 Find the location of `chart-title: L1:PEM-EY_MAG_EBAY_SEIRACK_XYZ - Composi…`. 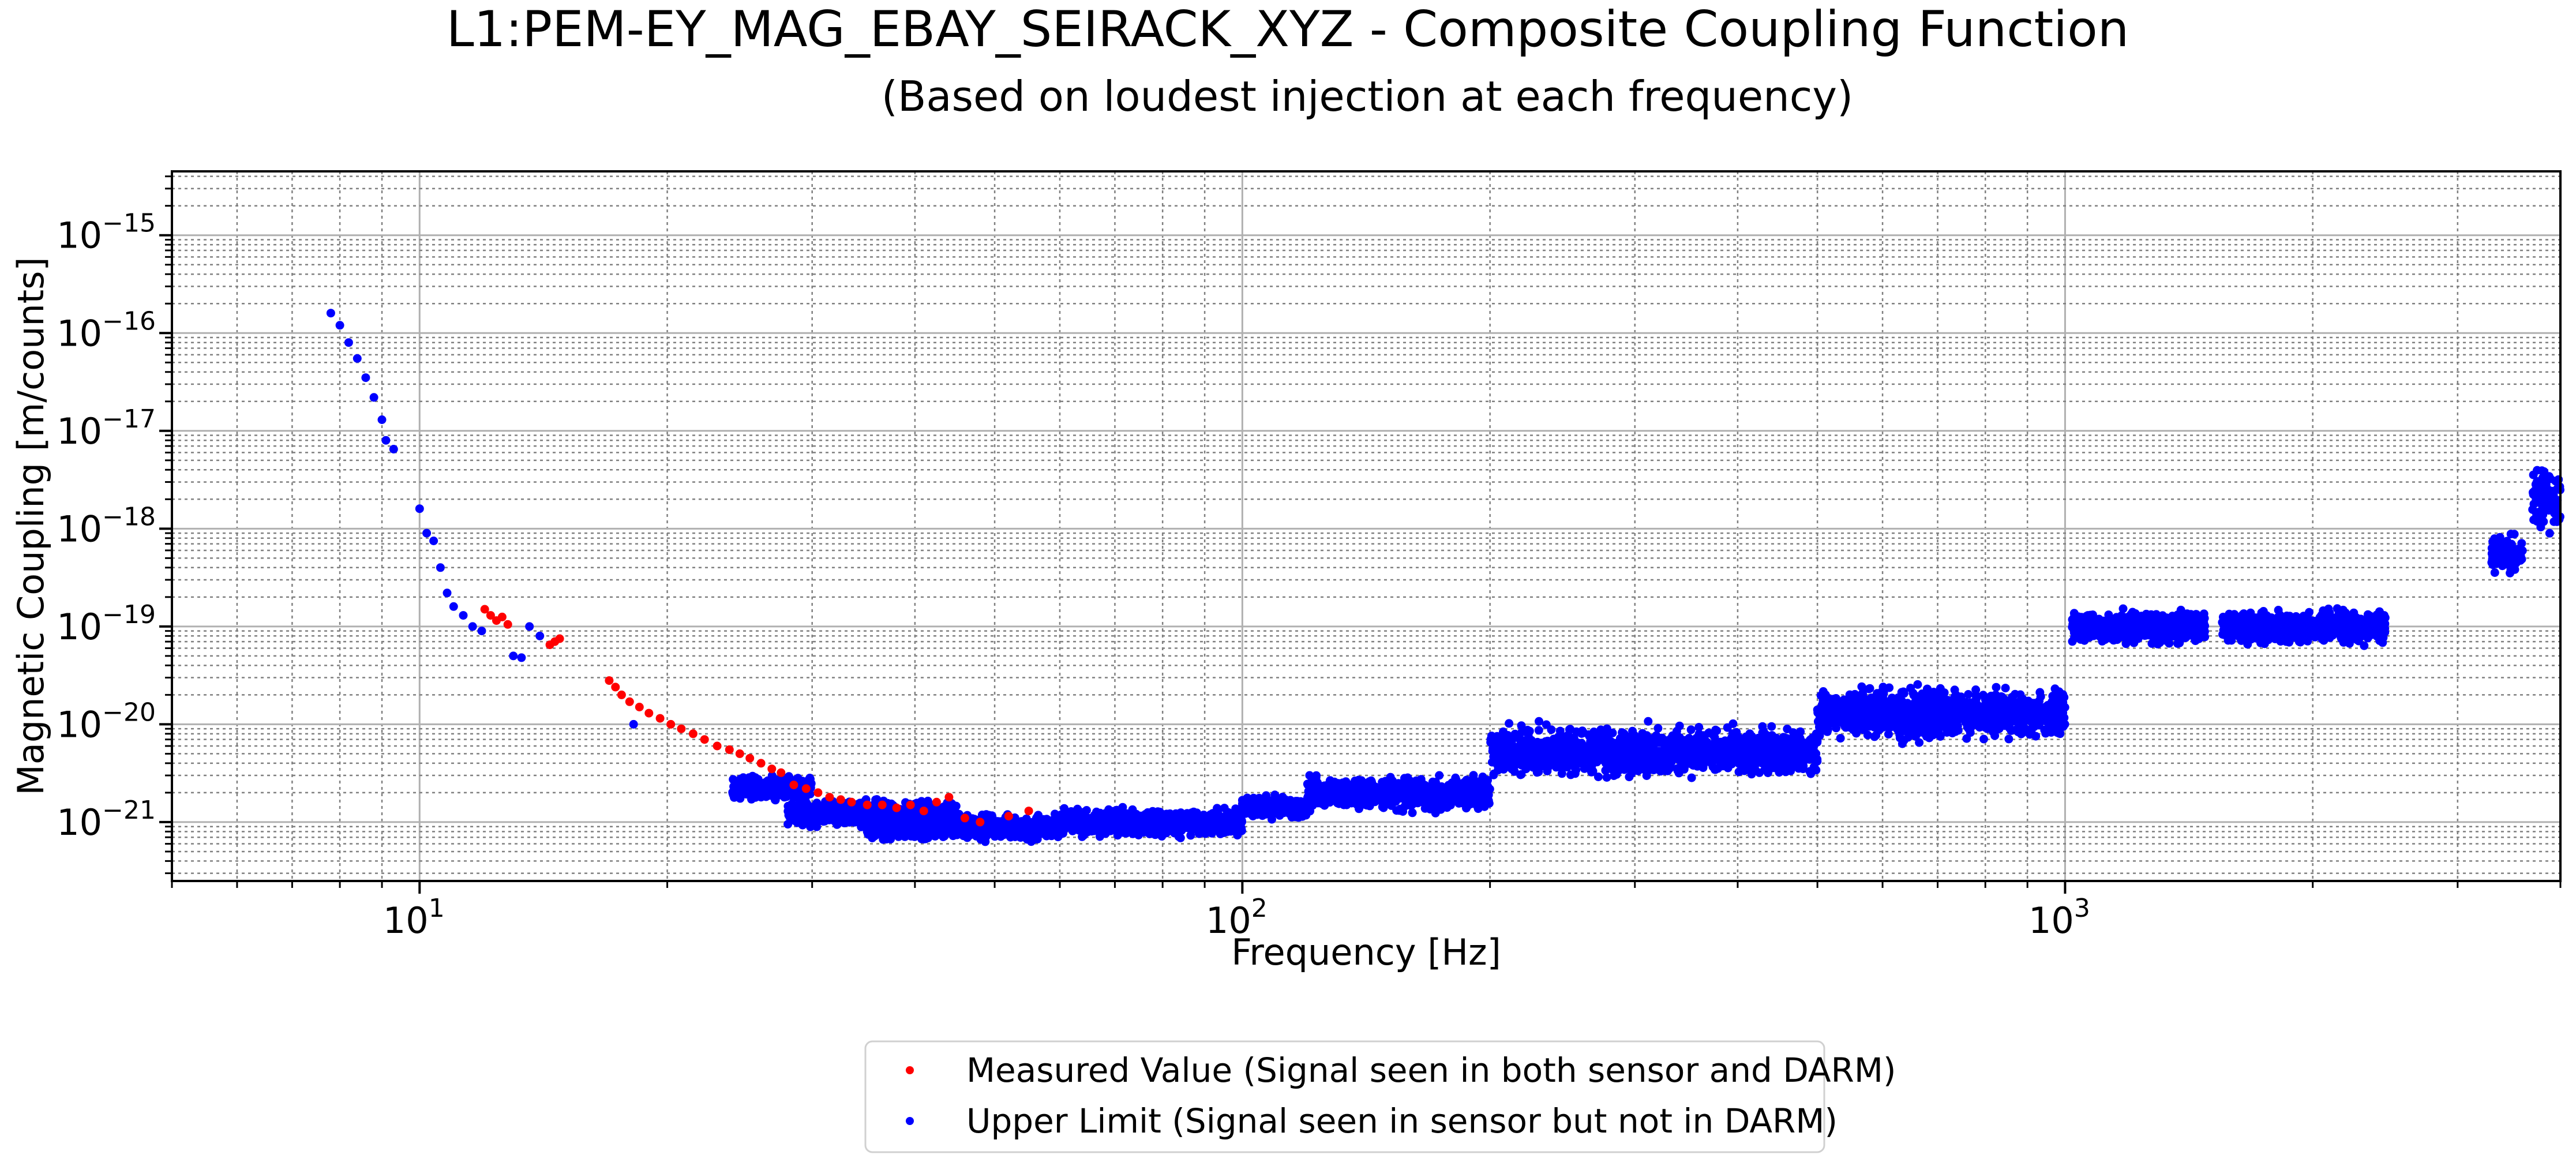

chart-title: L1:PEM-EY_MAG_EBAY_SEIRACK_XYZ - Composi… is located at coordinates (1288, 30).